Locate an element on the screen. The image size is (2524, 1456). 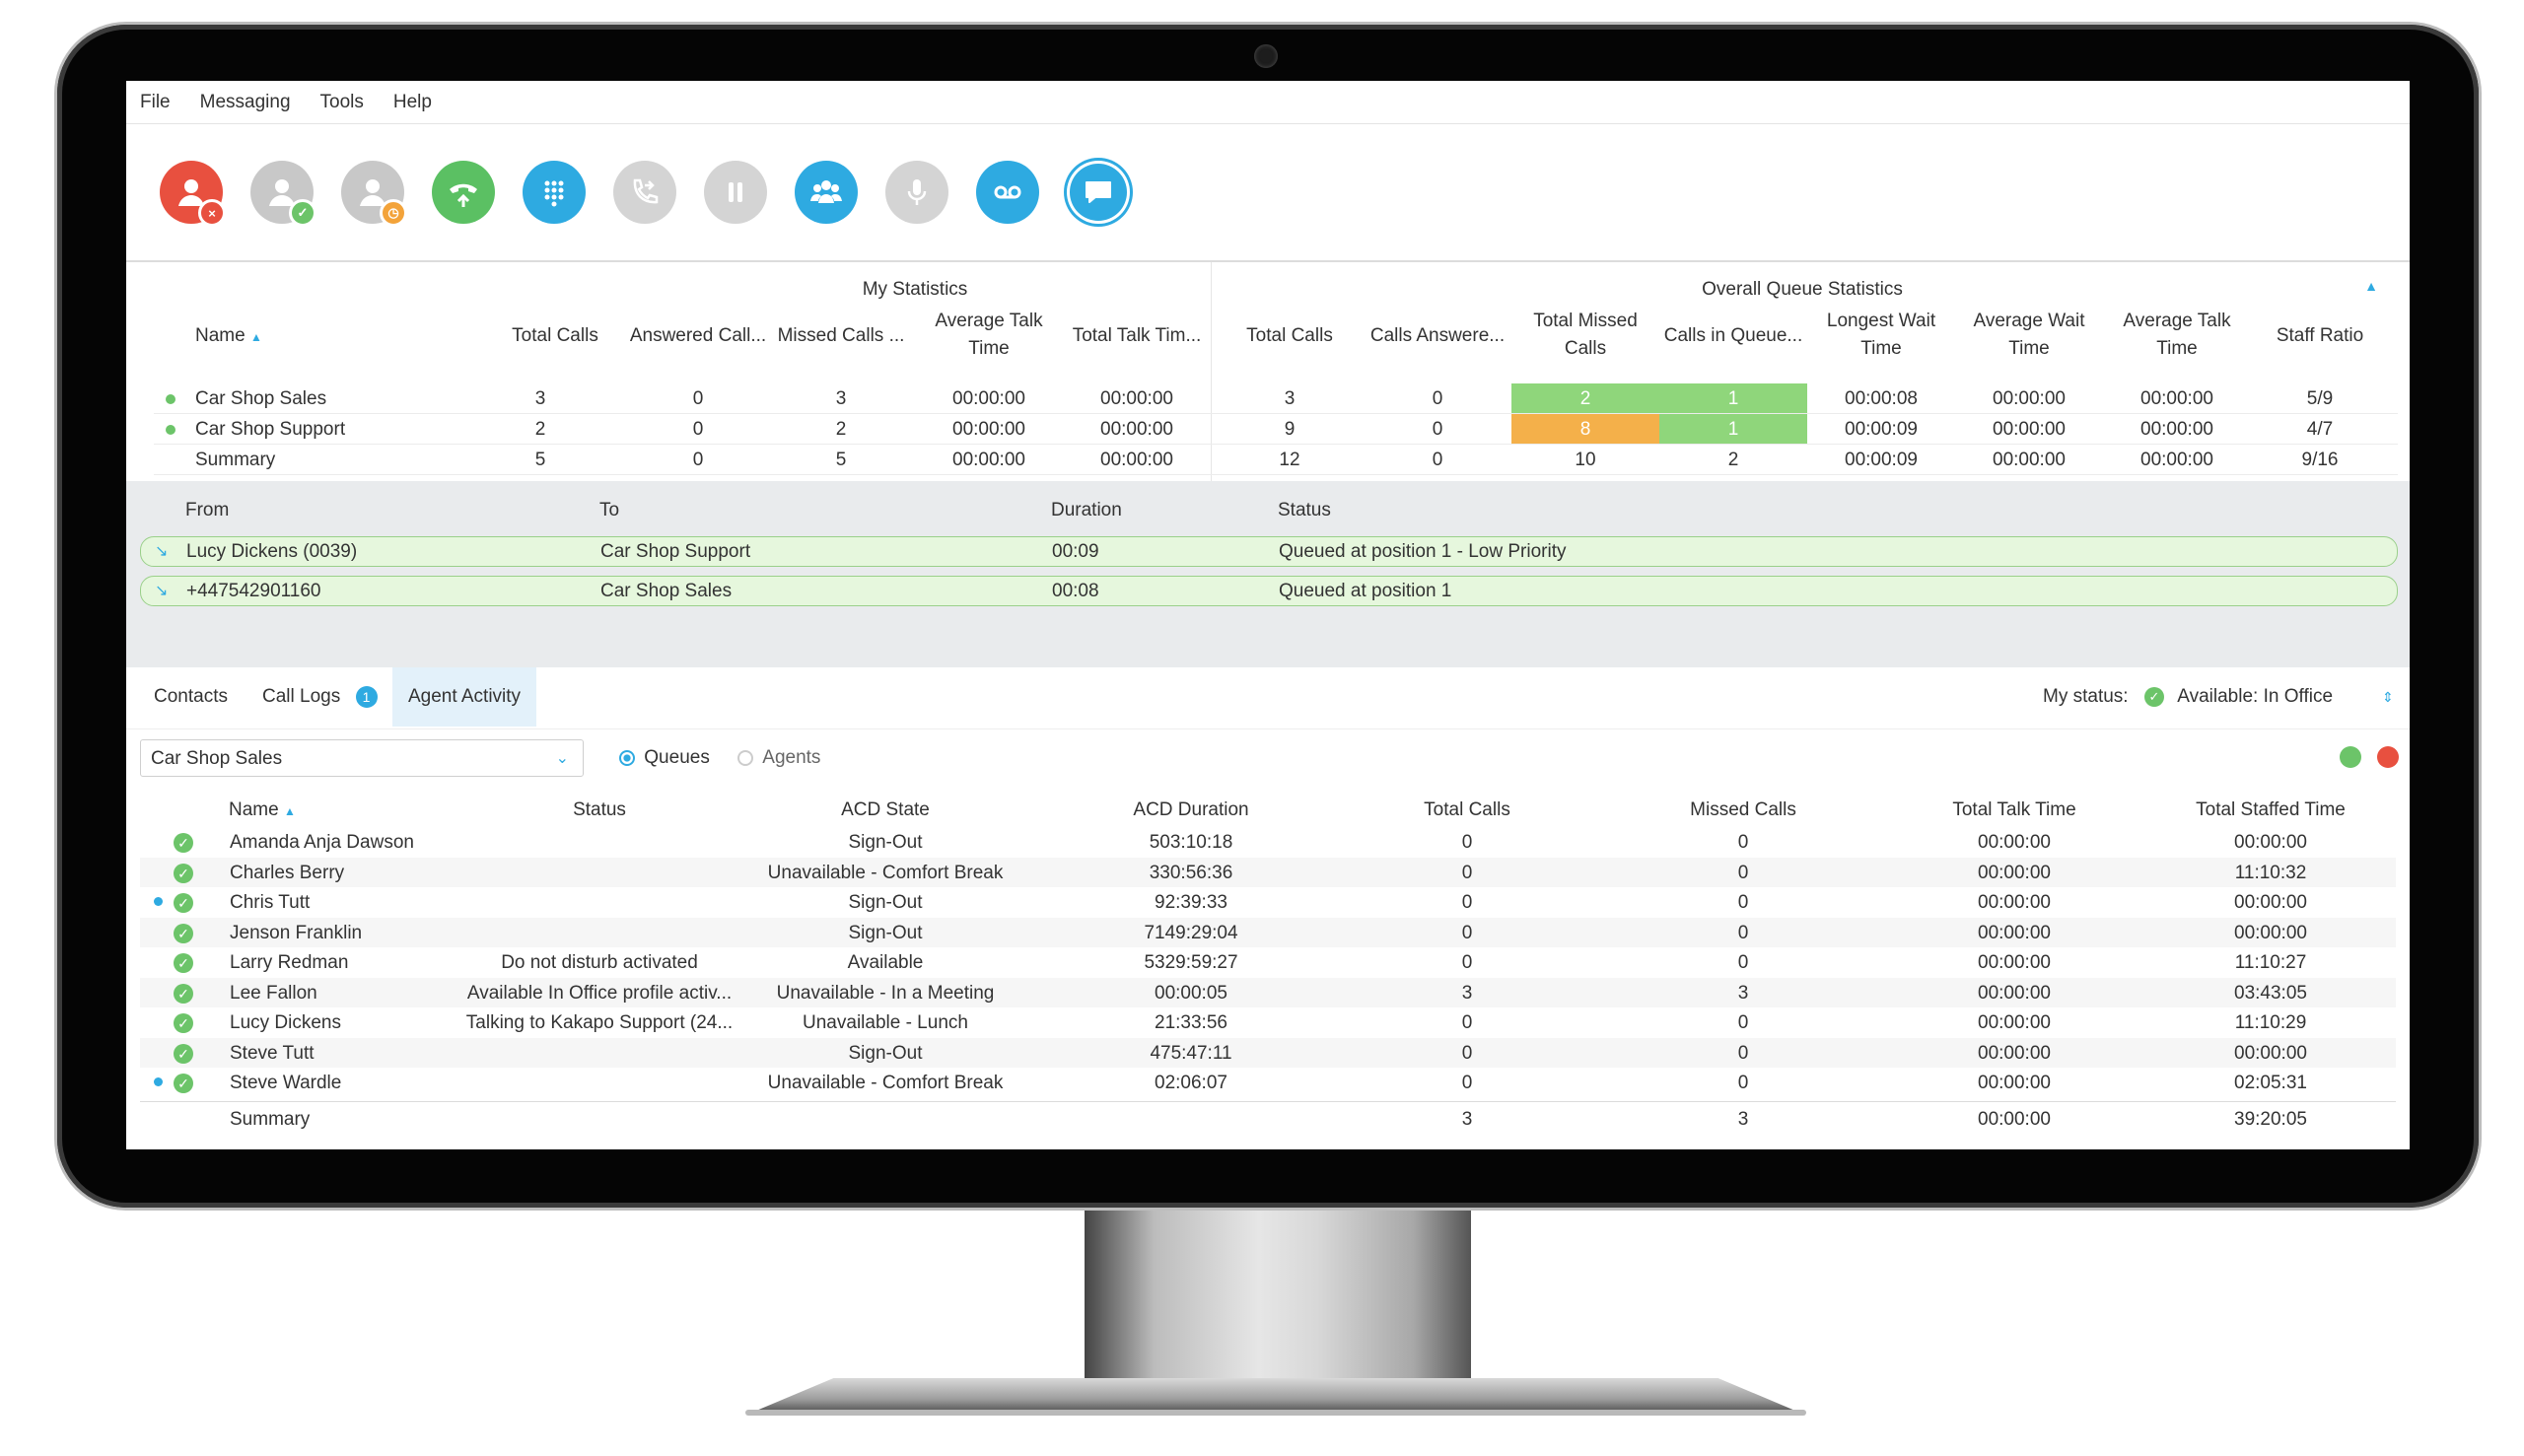
user-available-icon is located at coordinates (282, 192).